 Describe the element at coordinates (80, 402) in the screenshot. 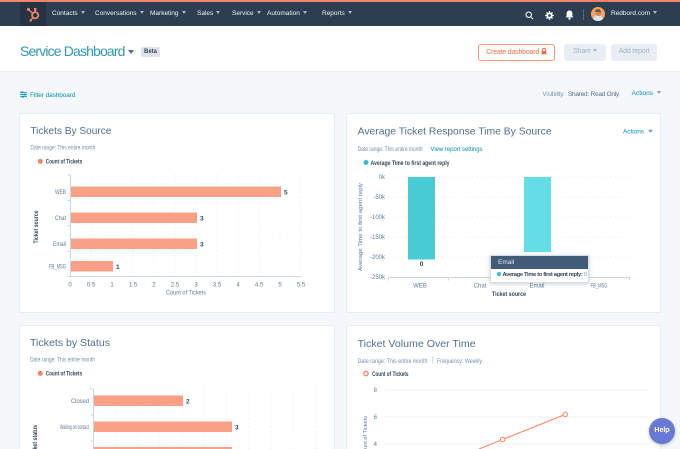

I see `svg-text: Closed` at that location.